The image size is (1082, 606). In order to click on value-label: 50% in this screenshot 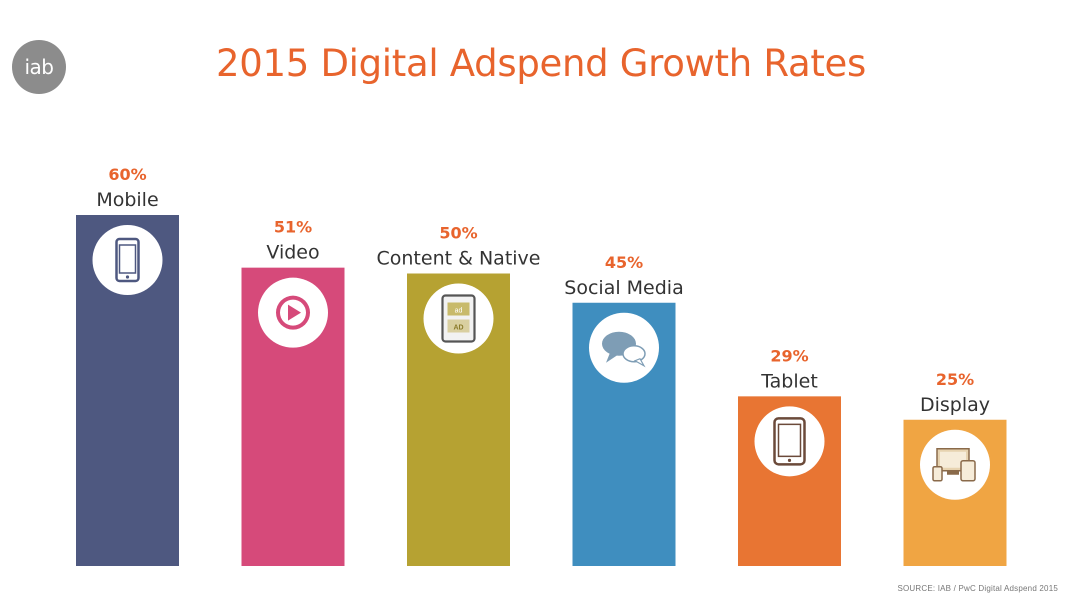, I will do `click(458, 233)`.